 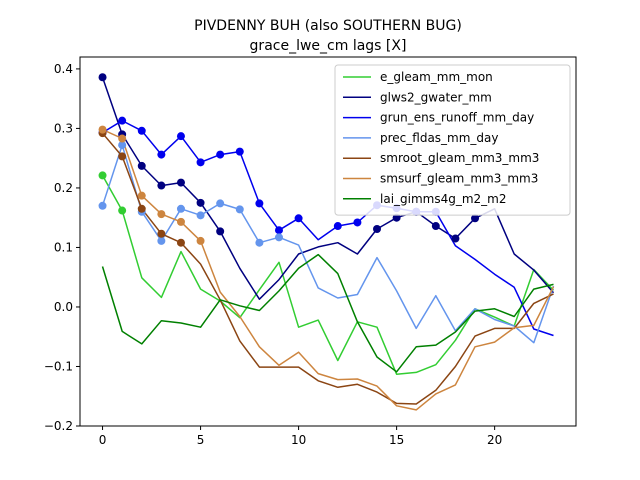 What do you see at coordinates (63, 128) in the screenshot?
I see `y-tick-label-5: 0.3` at bounding box center [63, 128].